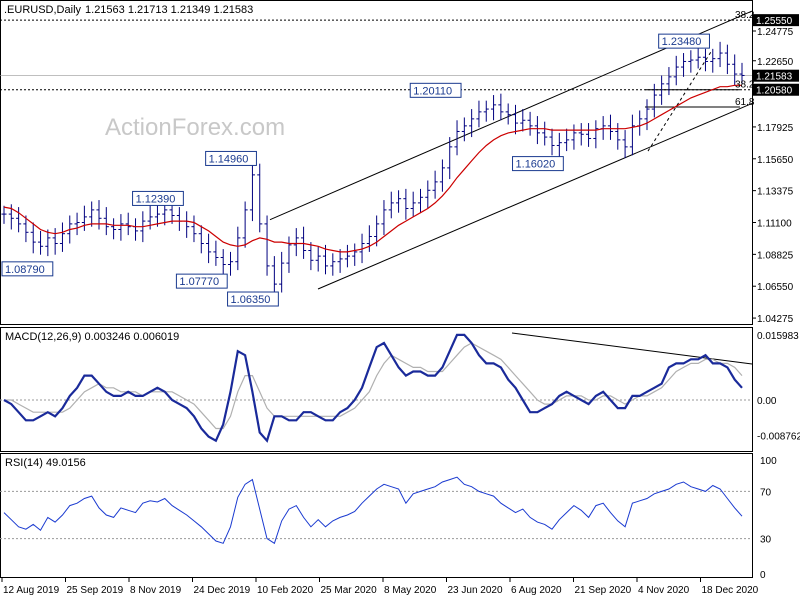 The height and width of the screenshot is (600, 800). I want to click on price-y-tick-label: 1.20580, so click(774, 91).